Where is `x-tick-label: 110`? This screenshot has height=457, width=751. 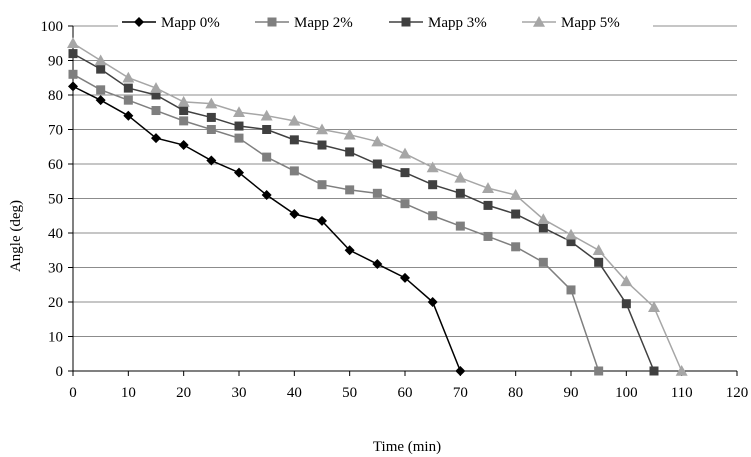
x-tick-label: 110 is located at coordinates (682, 393).